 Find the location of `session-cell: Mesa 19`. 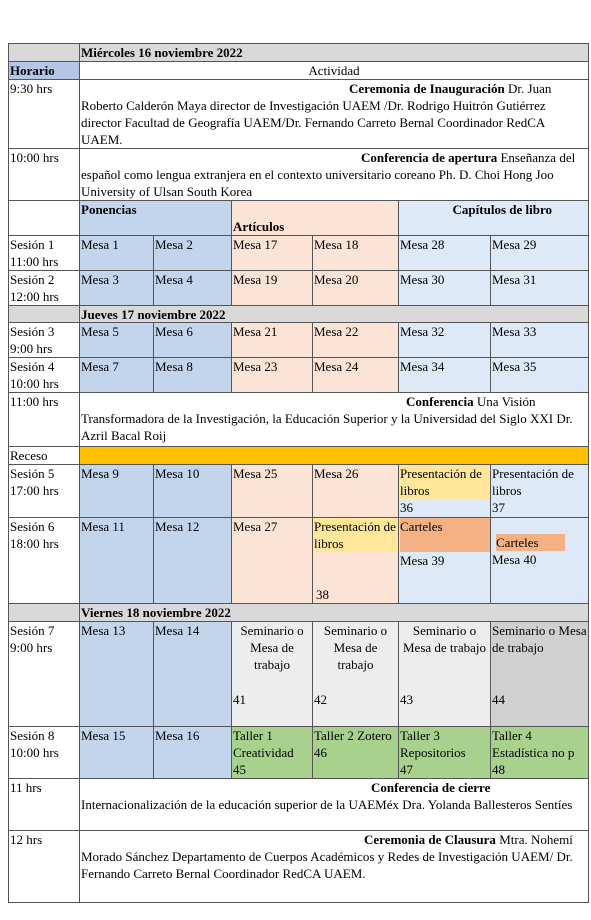

session-cell: Mesa 19 is located at coordinates (272, 288).